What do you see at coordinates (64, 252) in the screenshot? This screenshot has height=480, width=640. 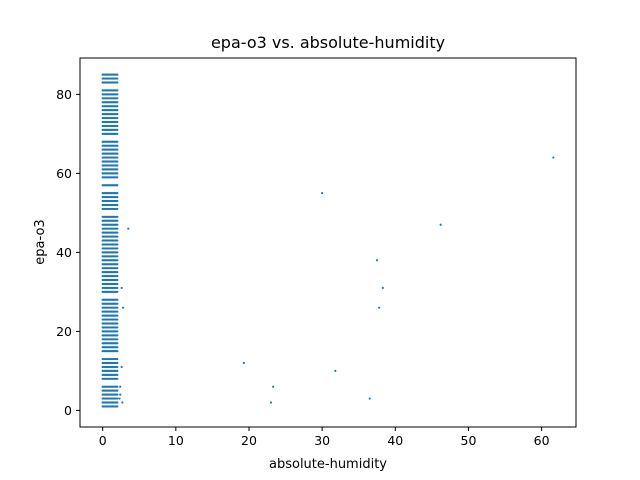 I see `y-tick-label: 40` at bounding box center [64, 252].